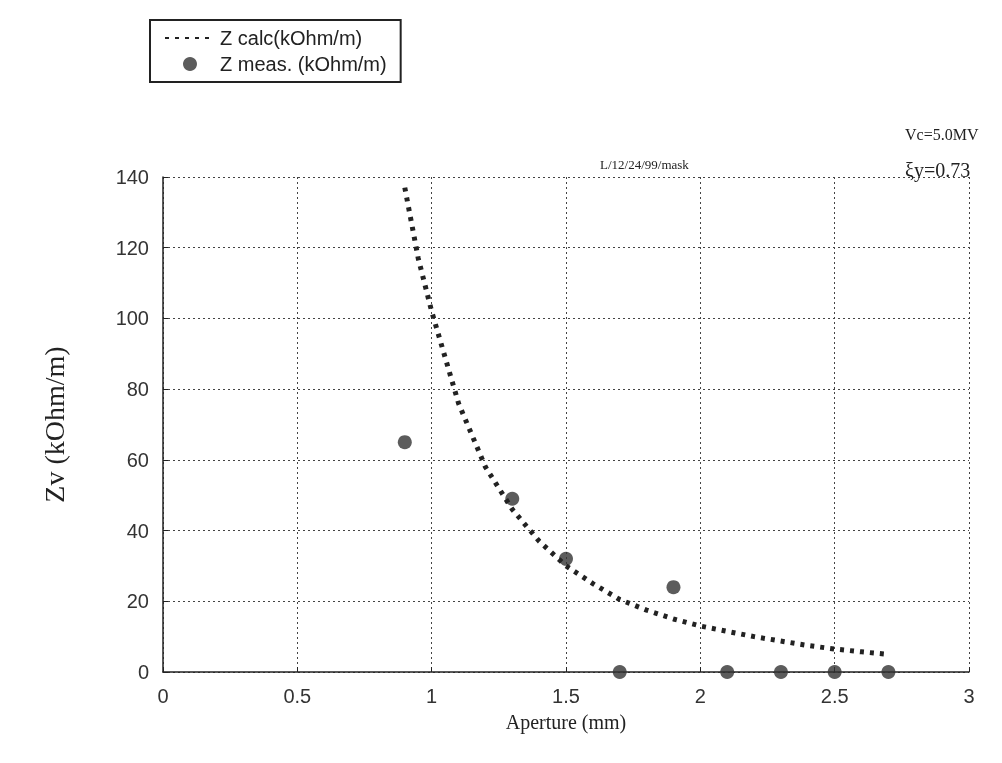  I want to click on y-tick-label: 40, so click(137, 530).